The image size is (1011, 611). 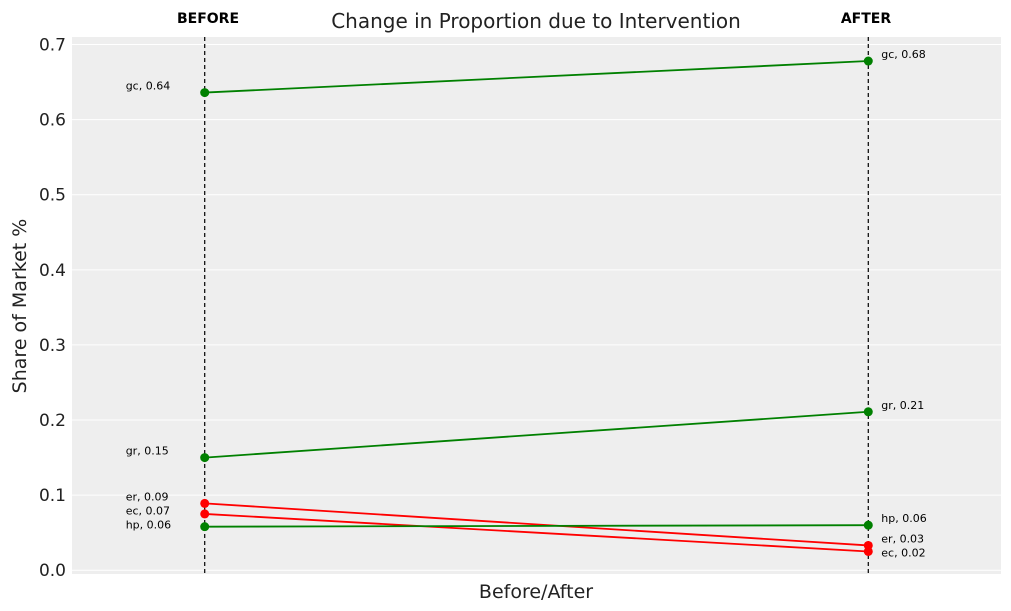 What do you see at coordinates (147, 496) in the screenshot?
I see `data-label: er, 0.09` at bounding box center [147, 496].